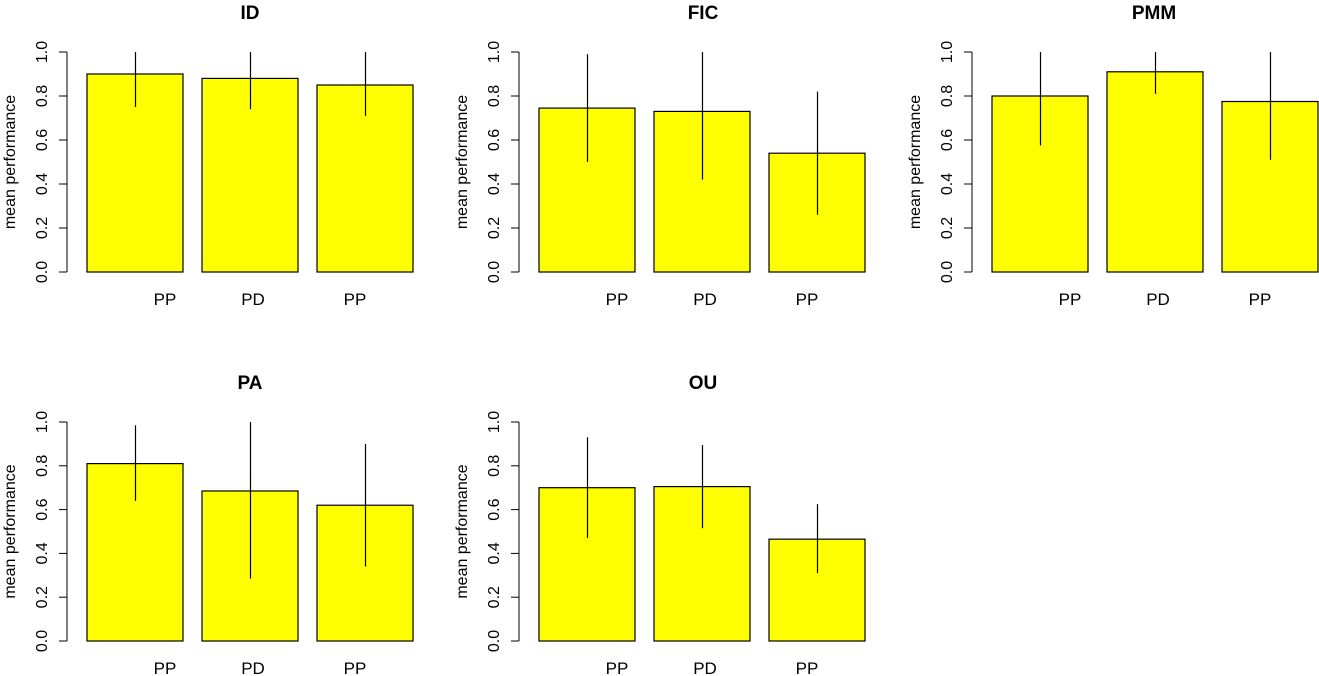 Image resolution: width=1319 pixels, height=676 pixels. I want to click on chart-title: OU, so click(703, 383).